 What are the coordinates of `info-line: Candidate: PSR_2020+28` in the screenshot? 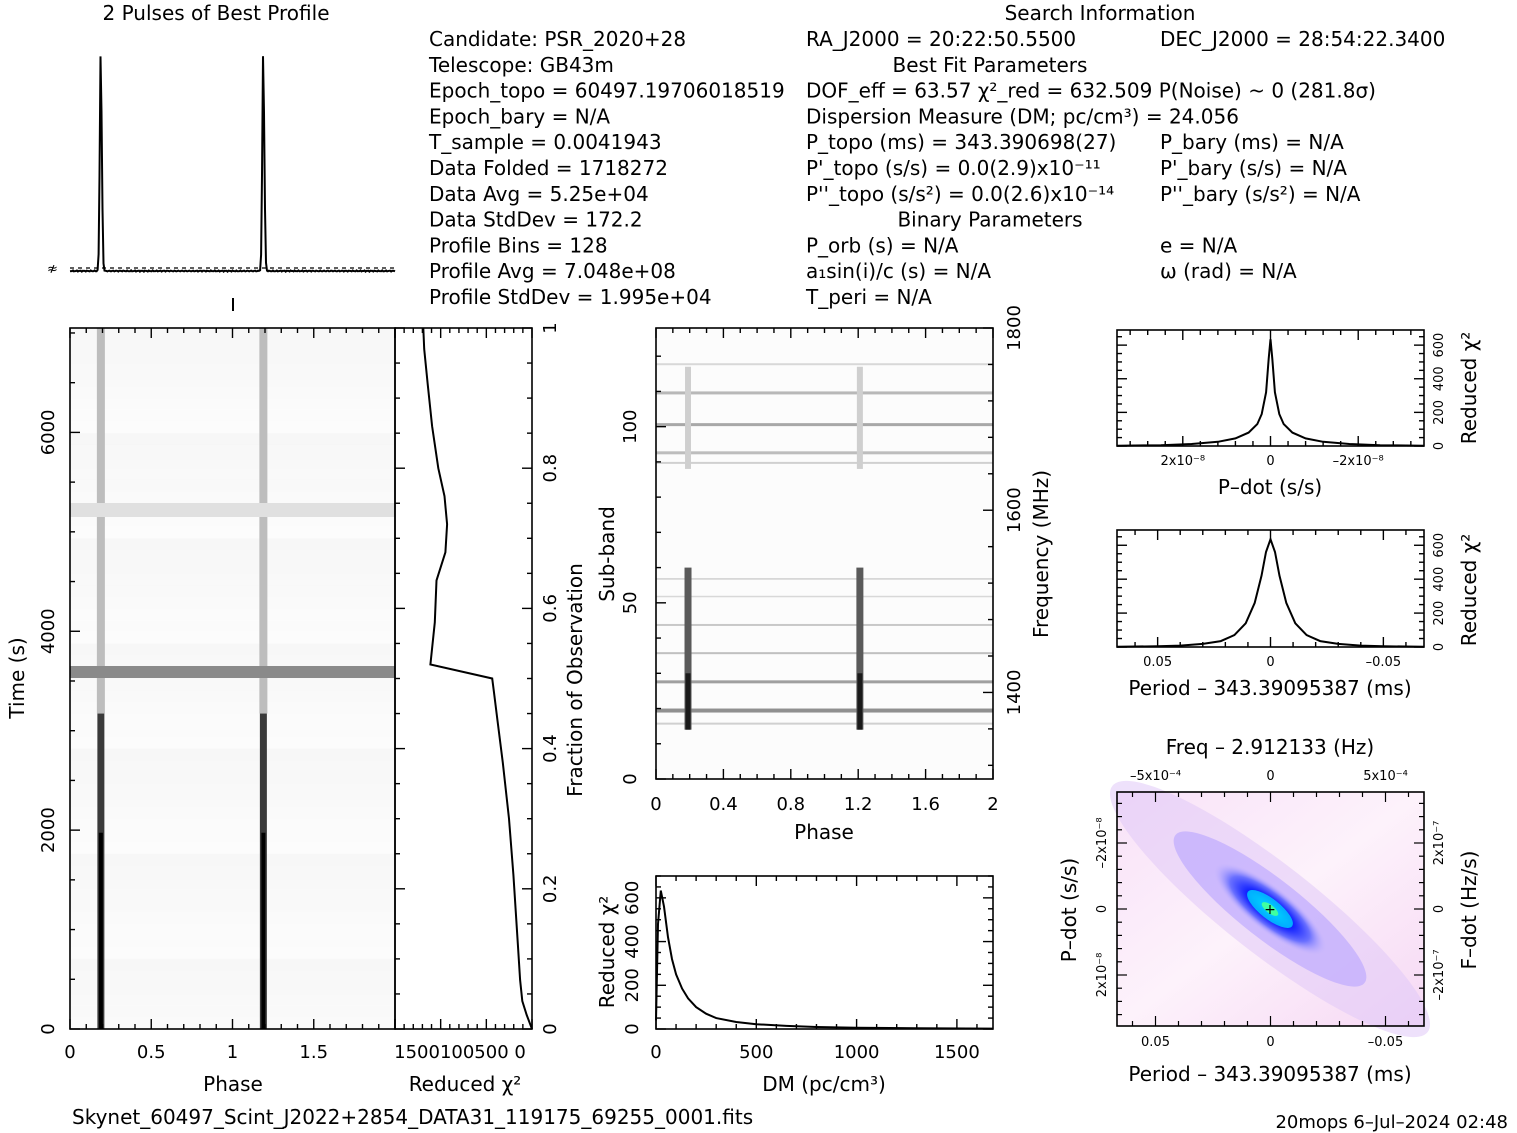 It's located at (557, 39).